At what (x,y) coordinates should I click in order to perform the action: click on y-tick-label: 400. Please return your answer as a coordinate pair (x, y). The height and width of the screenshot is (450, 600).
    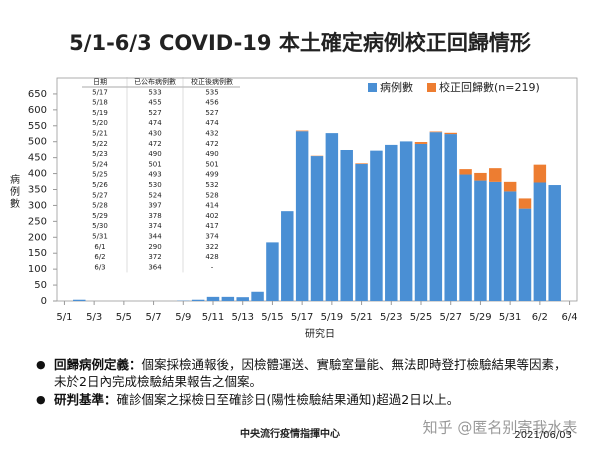
    Looking at the image, I should click on (37, 174).